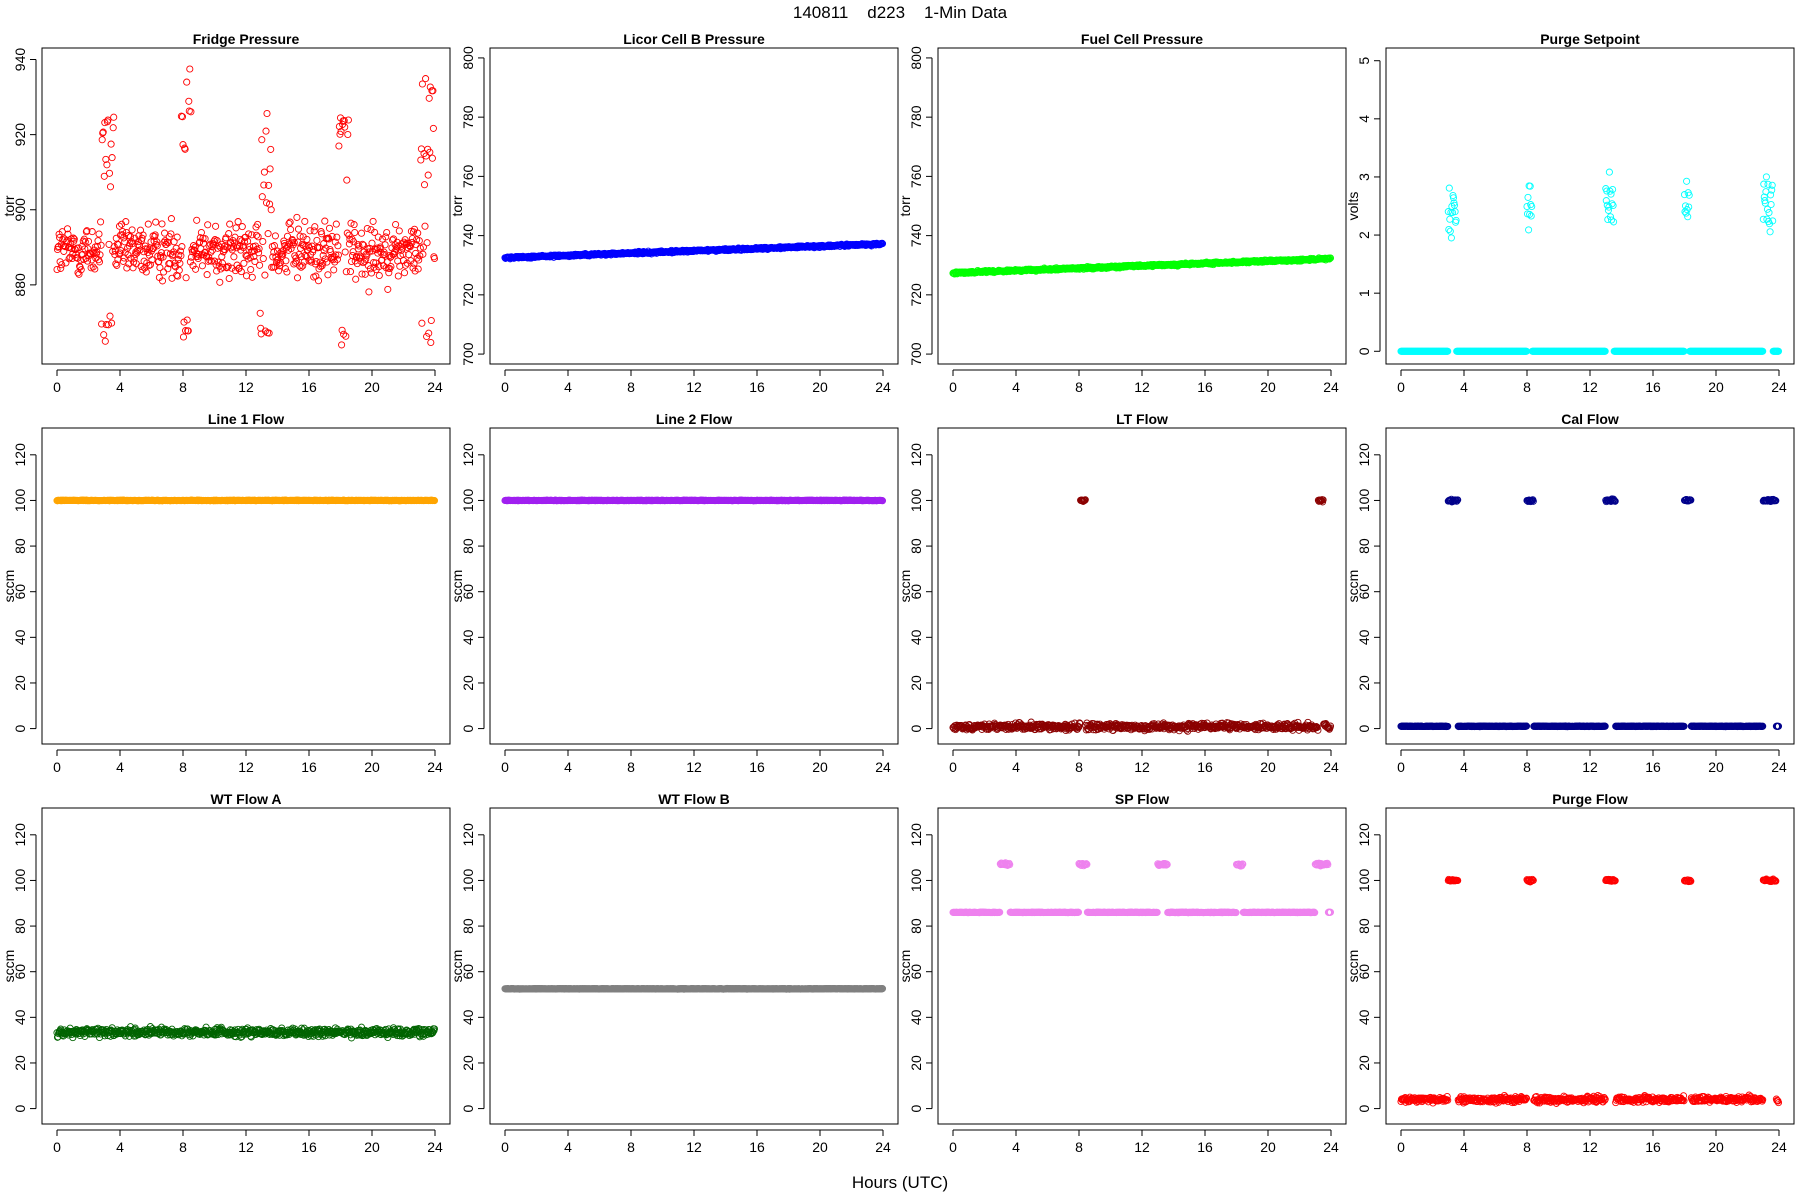 The image size is (1800, 1200). Describe the element at coordinates (694, 767) in the screenshot. I see `x-tick-label: 12` at that location.